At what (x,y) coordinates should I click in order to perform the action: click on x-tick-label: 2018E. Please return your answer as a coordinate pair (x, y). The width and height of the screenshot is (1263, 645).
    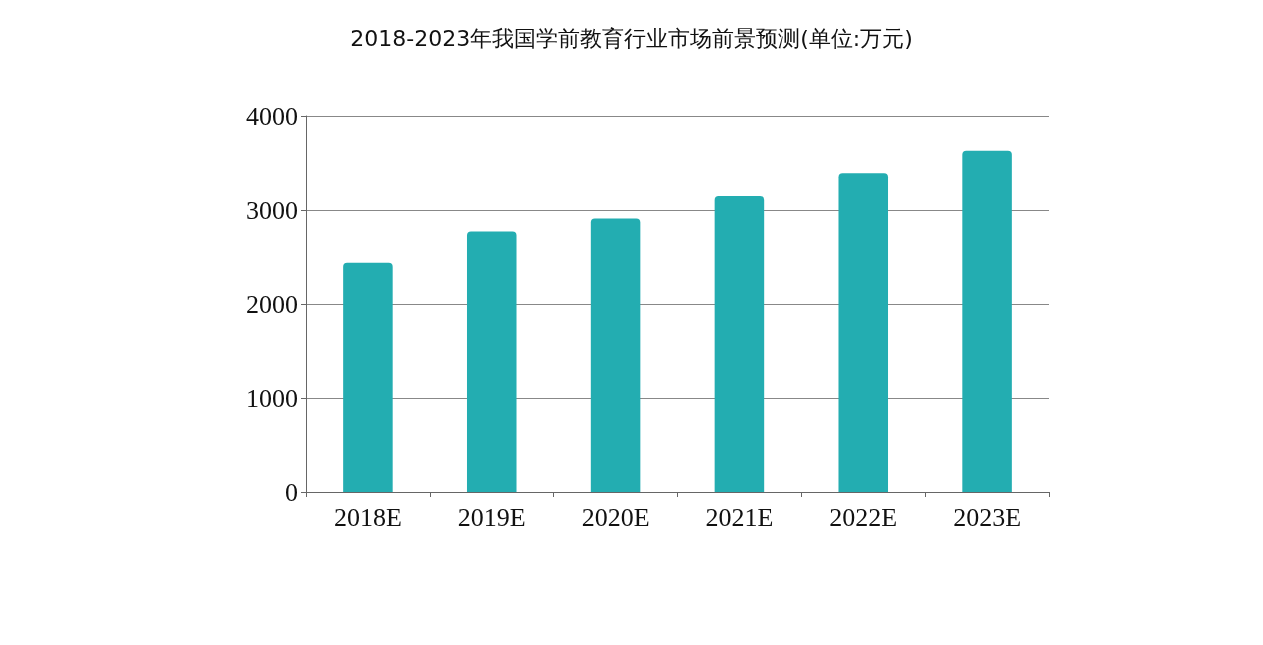
    Looking at the image, I should click on (367, 517).